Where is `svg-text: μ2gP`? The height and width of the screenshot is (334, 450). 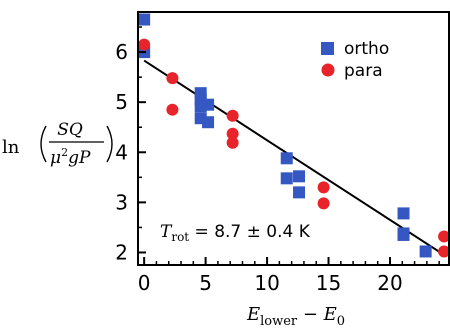 svg-text: μ2gP is located at coordinates (70, 157).